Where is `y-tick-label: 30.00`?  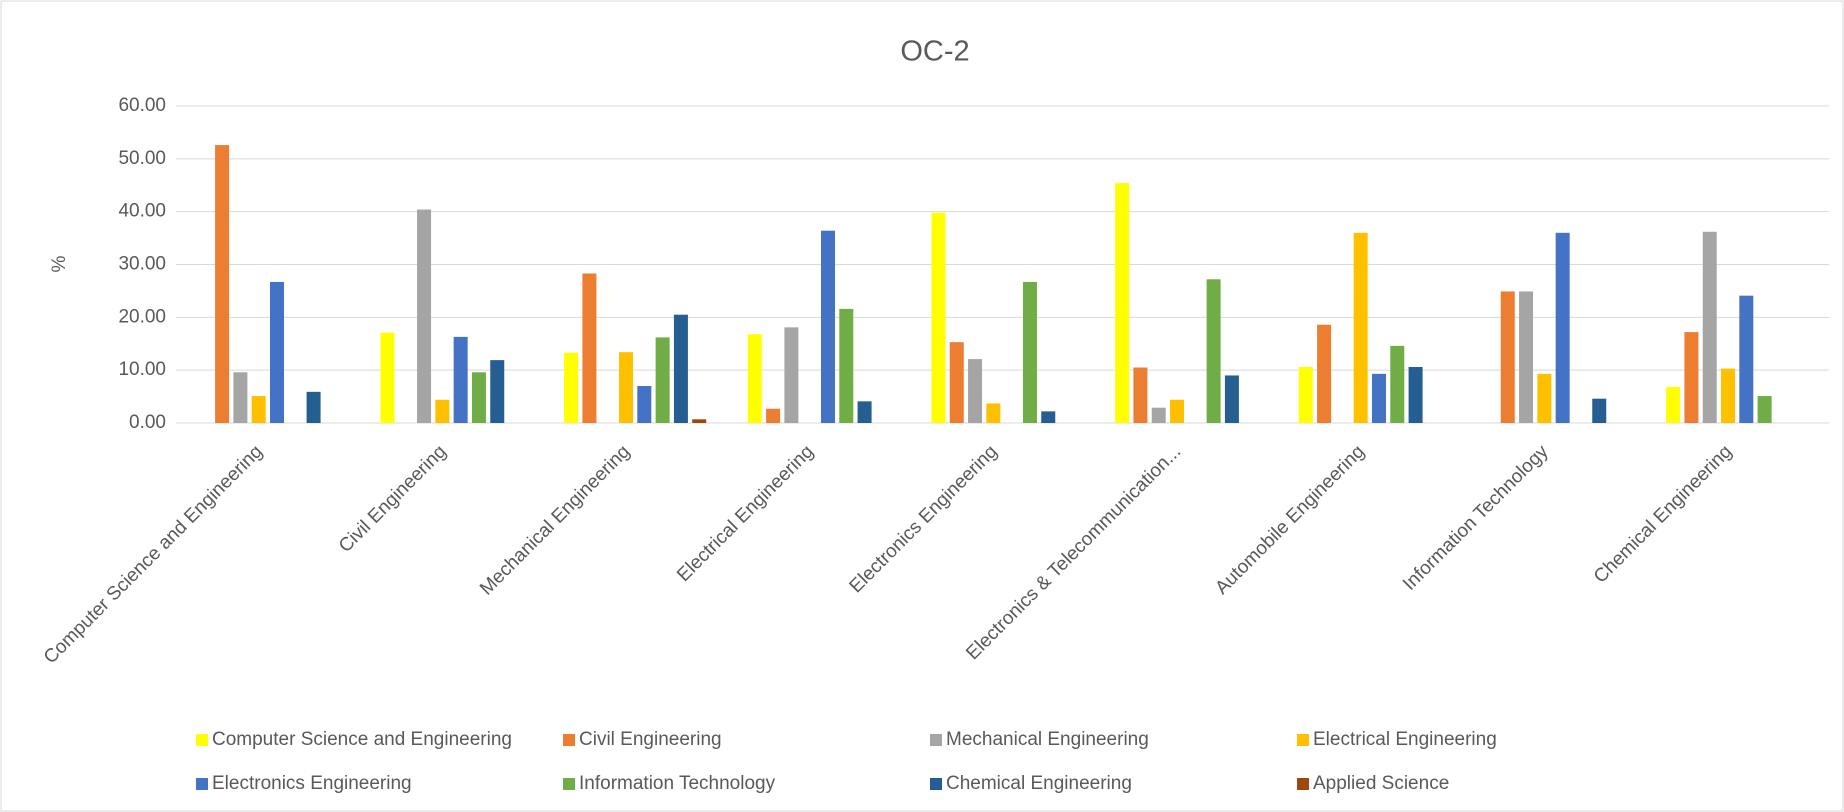
y-tick-label: 30.00 is located at coordinates (142, 264).